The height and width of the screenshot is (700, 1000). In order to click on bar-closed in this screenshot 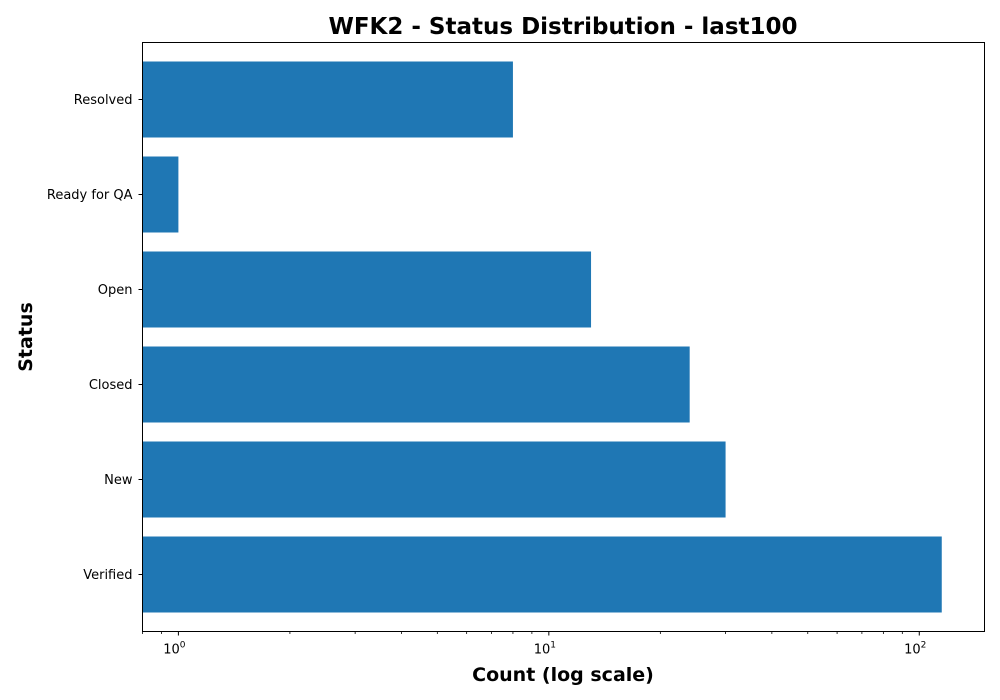, I will do `click(416, 384)`.